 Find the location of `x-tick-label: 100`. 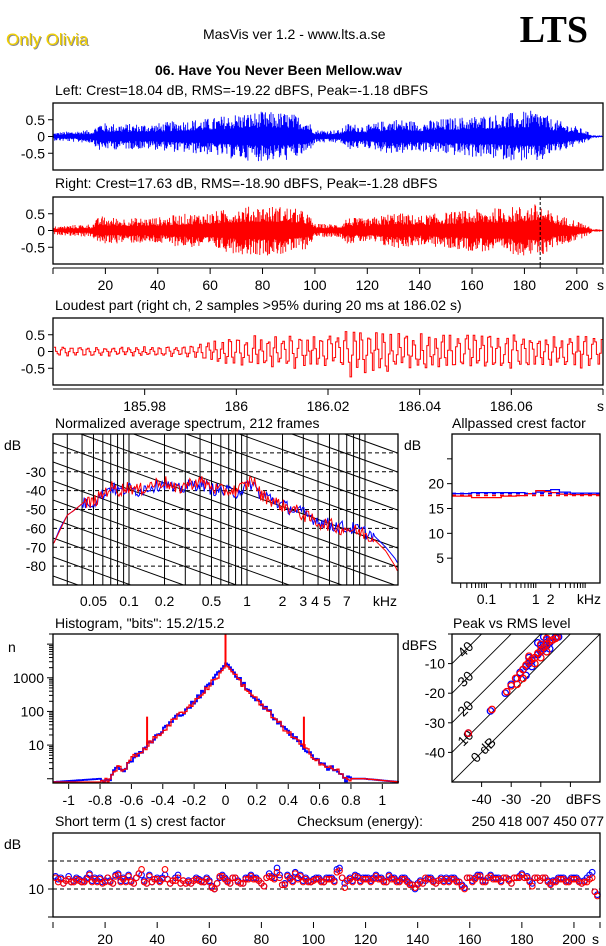

x-tick-label: 100 is located at coordinates (314, 938).